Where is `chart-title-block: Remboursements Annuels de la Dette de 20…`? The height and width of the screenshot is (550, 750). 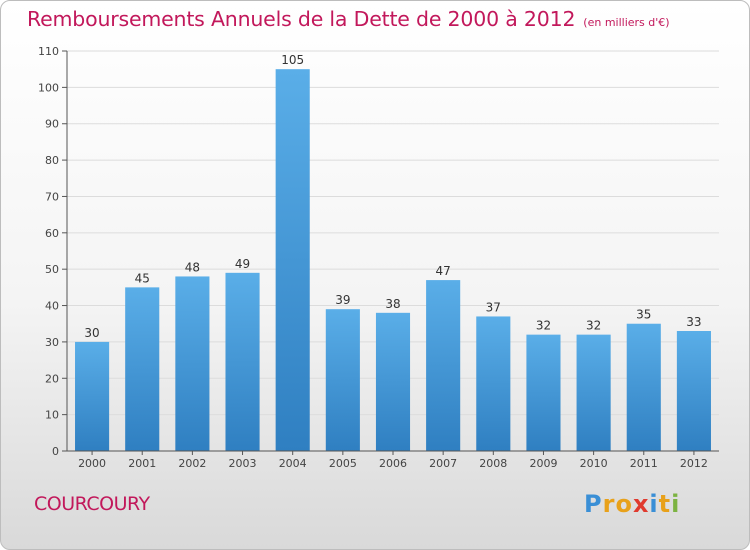 chart-title-block: Remboursements Annuels de la Dette de 20… is located at coordinates (348, 19).